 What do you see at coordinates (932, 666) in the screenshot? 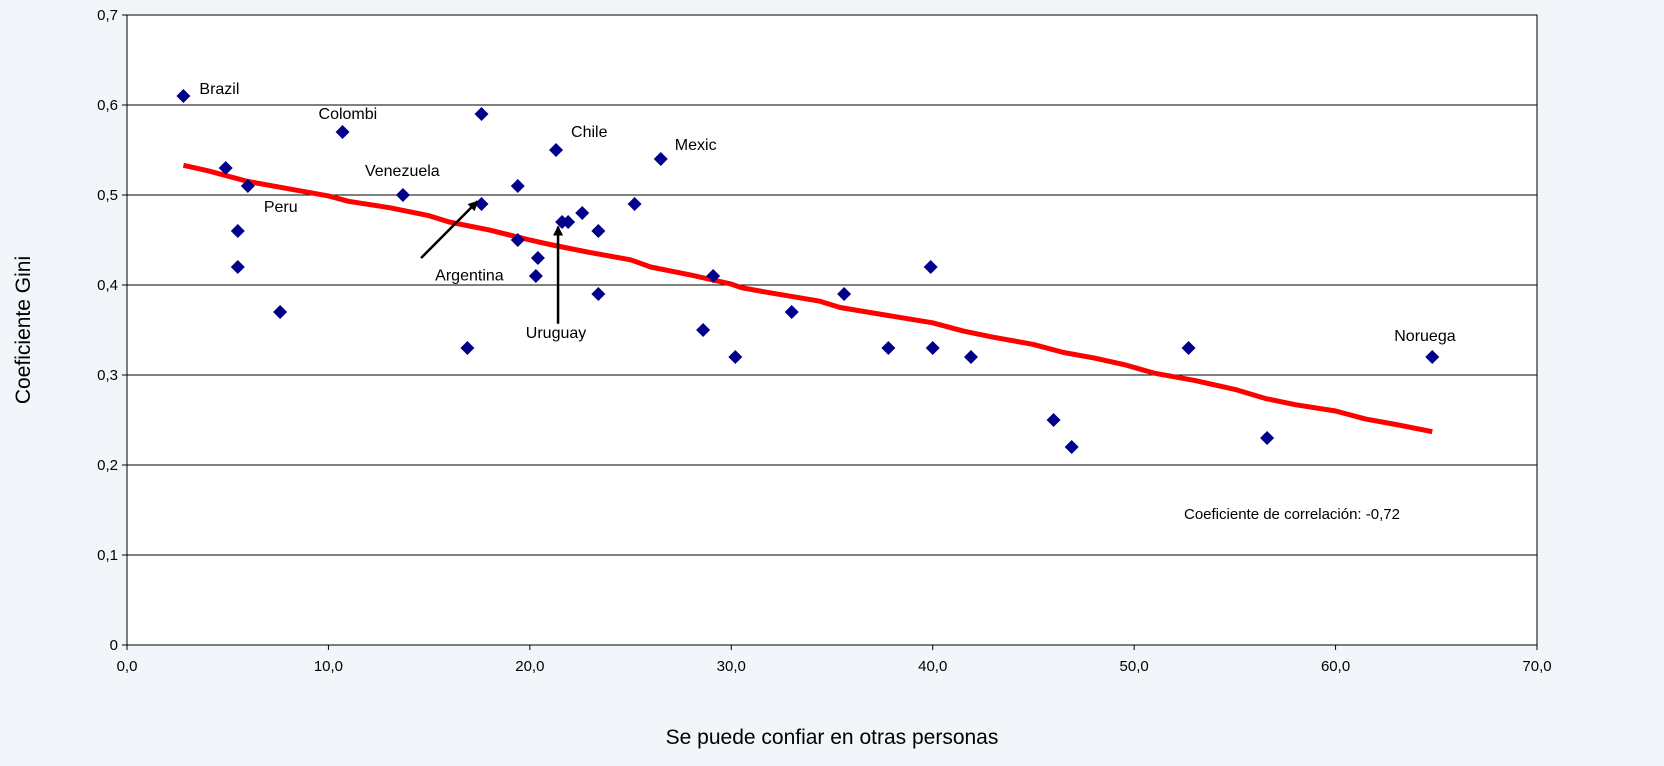
I see `x-tick-label: 40,0` at bounding box center [932, 666].